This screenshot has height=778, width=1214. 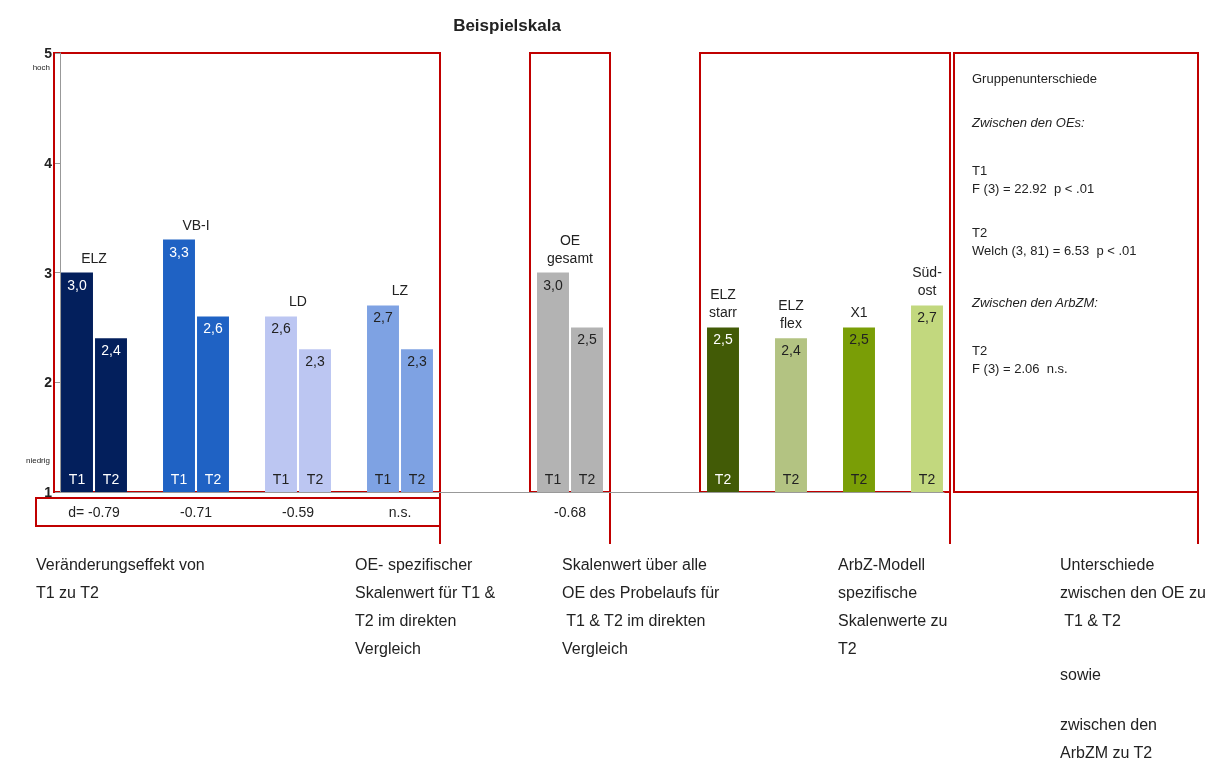 I want to click on y-tick-label: 4, so click(x=48, y=162).